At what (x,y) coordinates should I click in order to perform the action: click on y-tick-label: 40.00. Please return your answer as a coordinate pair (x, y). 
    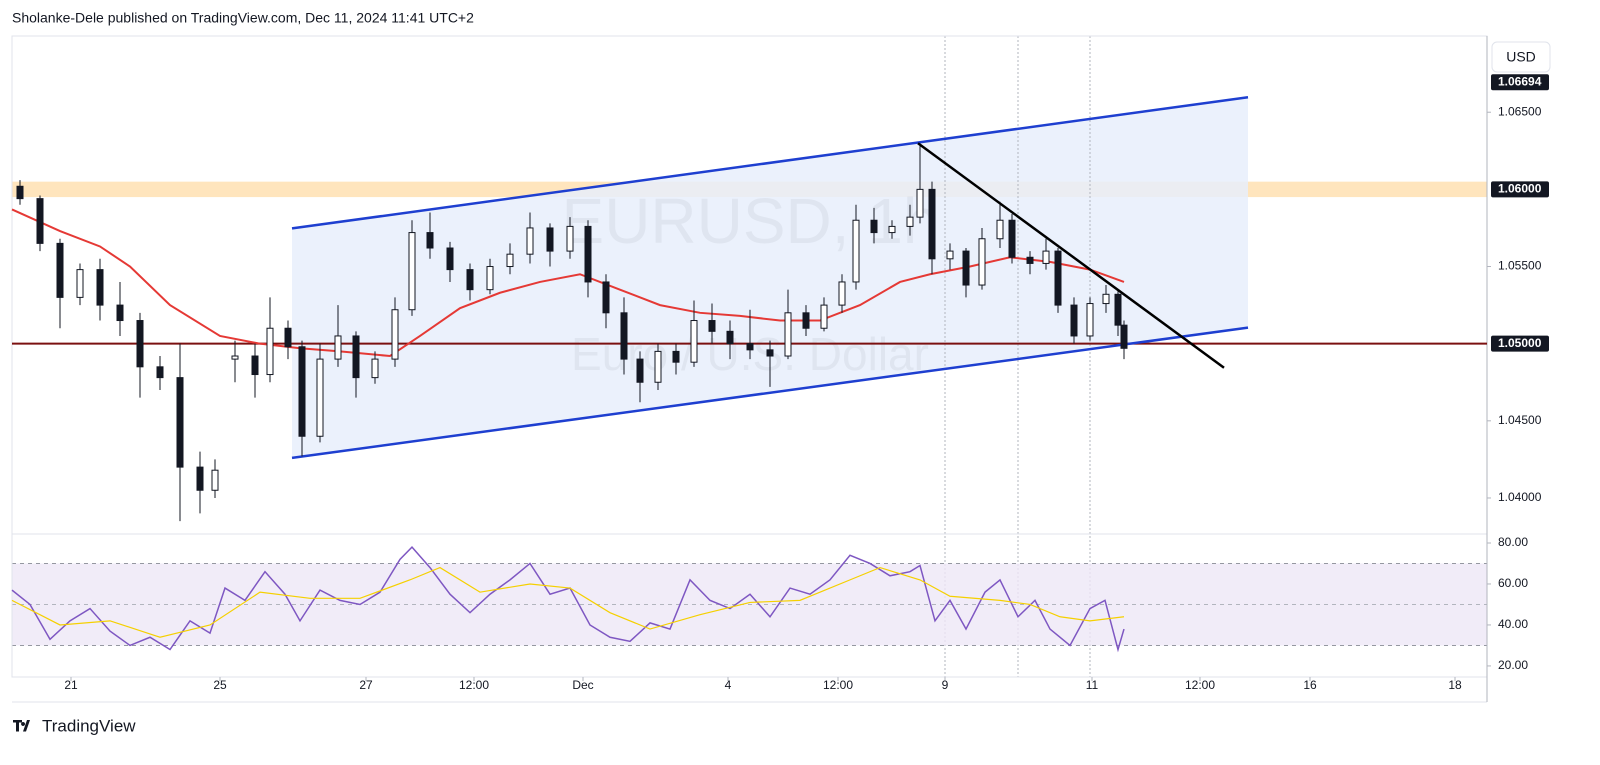
    Looking at the image, I should click on (1513, 624).